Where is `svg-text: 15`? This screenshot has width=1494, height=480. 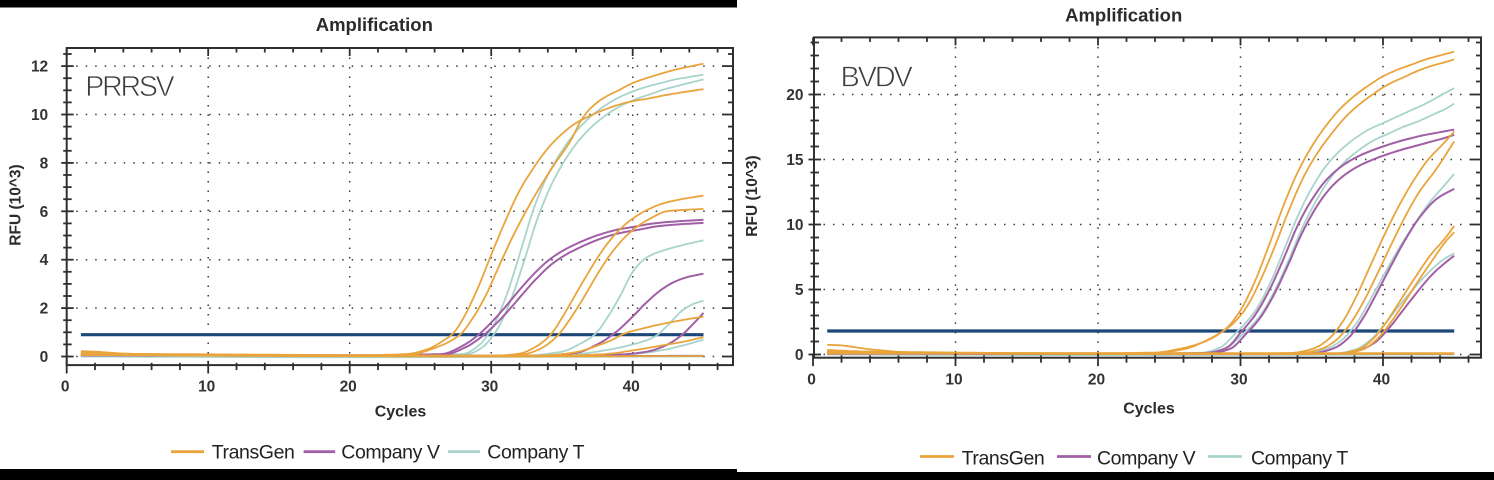 svg-text: 15 is located at coordinates (795, 160).